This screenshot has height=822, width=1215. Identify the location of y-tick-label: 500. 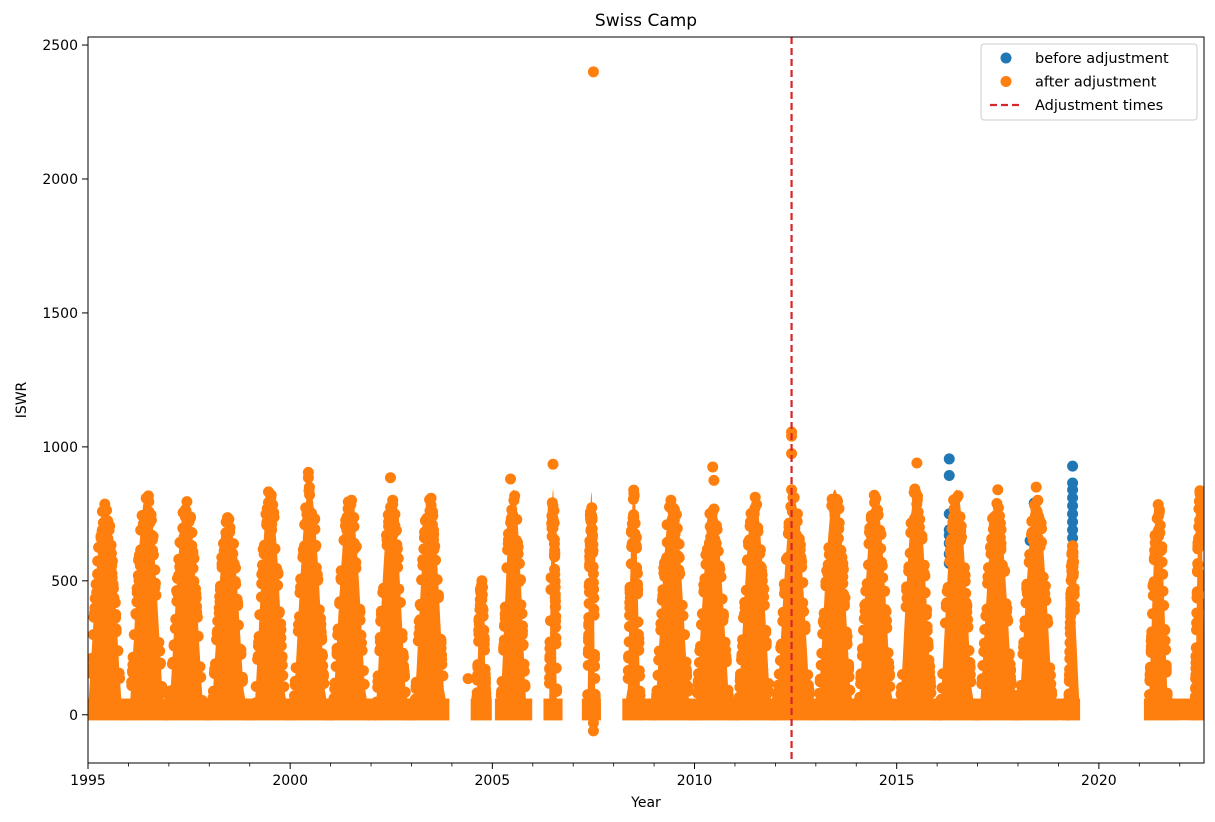
(64, 582).